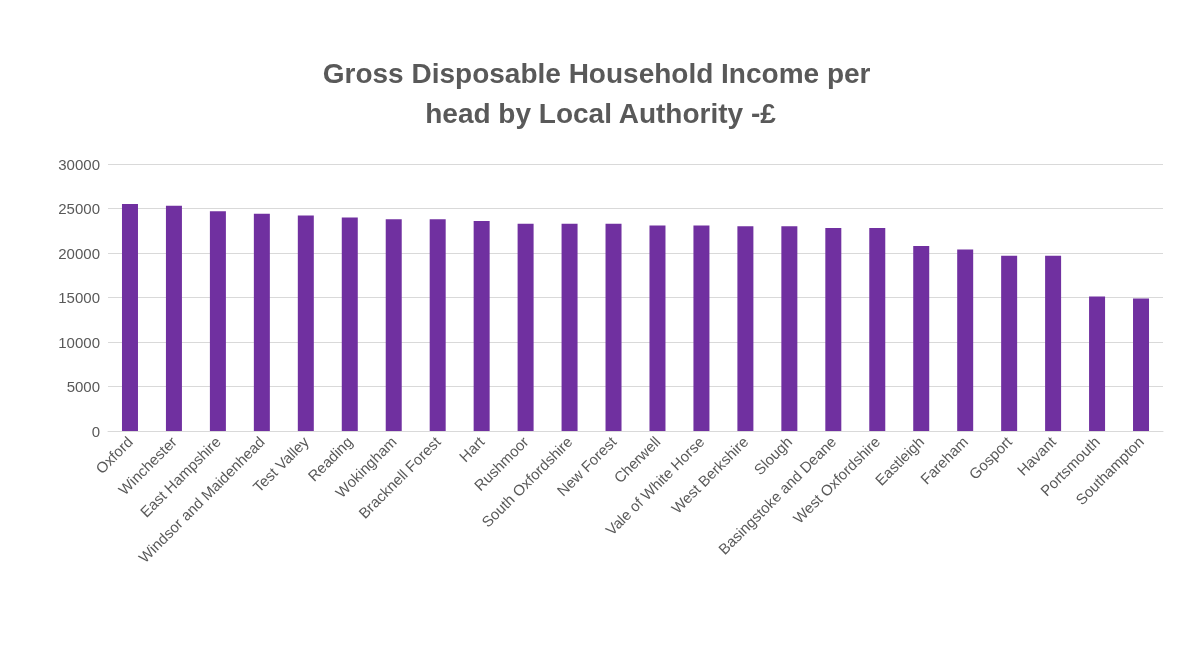 Image resolution: width=1201 pixels, height=662 pixels. Describe the element at coordinates (95, 431) in the screenshot. I see `y-tick-label: 0` at that location.